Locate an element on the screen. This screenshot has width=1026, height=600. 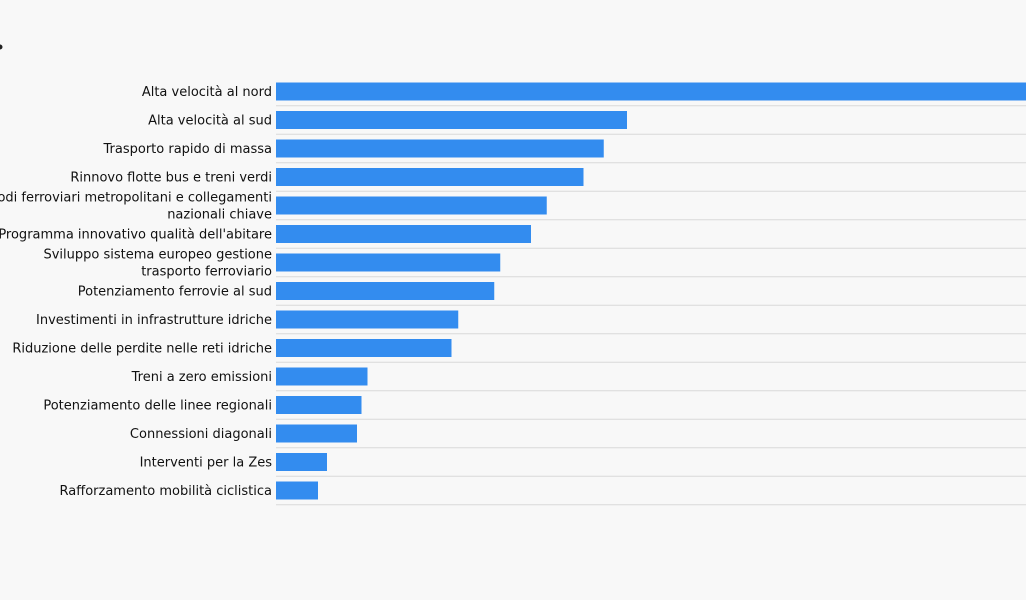
legend-marker-fragment is located at coordinates (1, 47).